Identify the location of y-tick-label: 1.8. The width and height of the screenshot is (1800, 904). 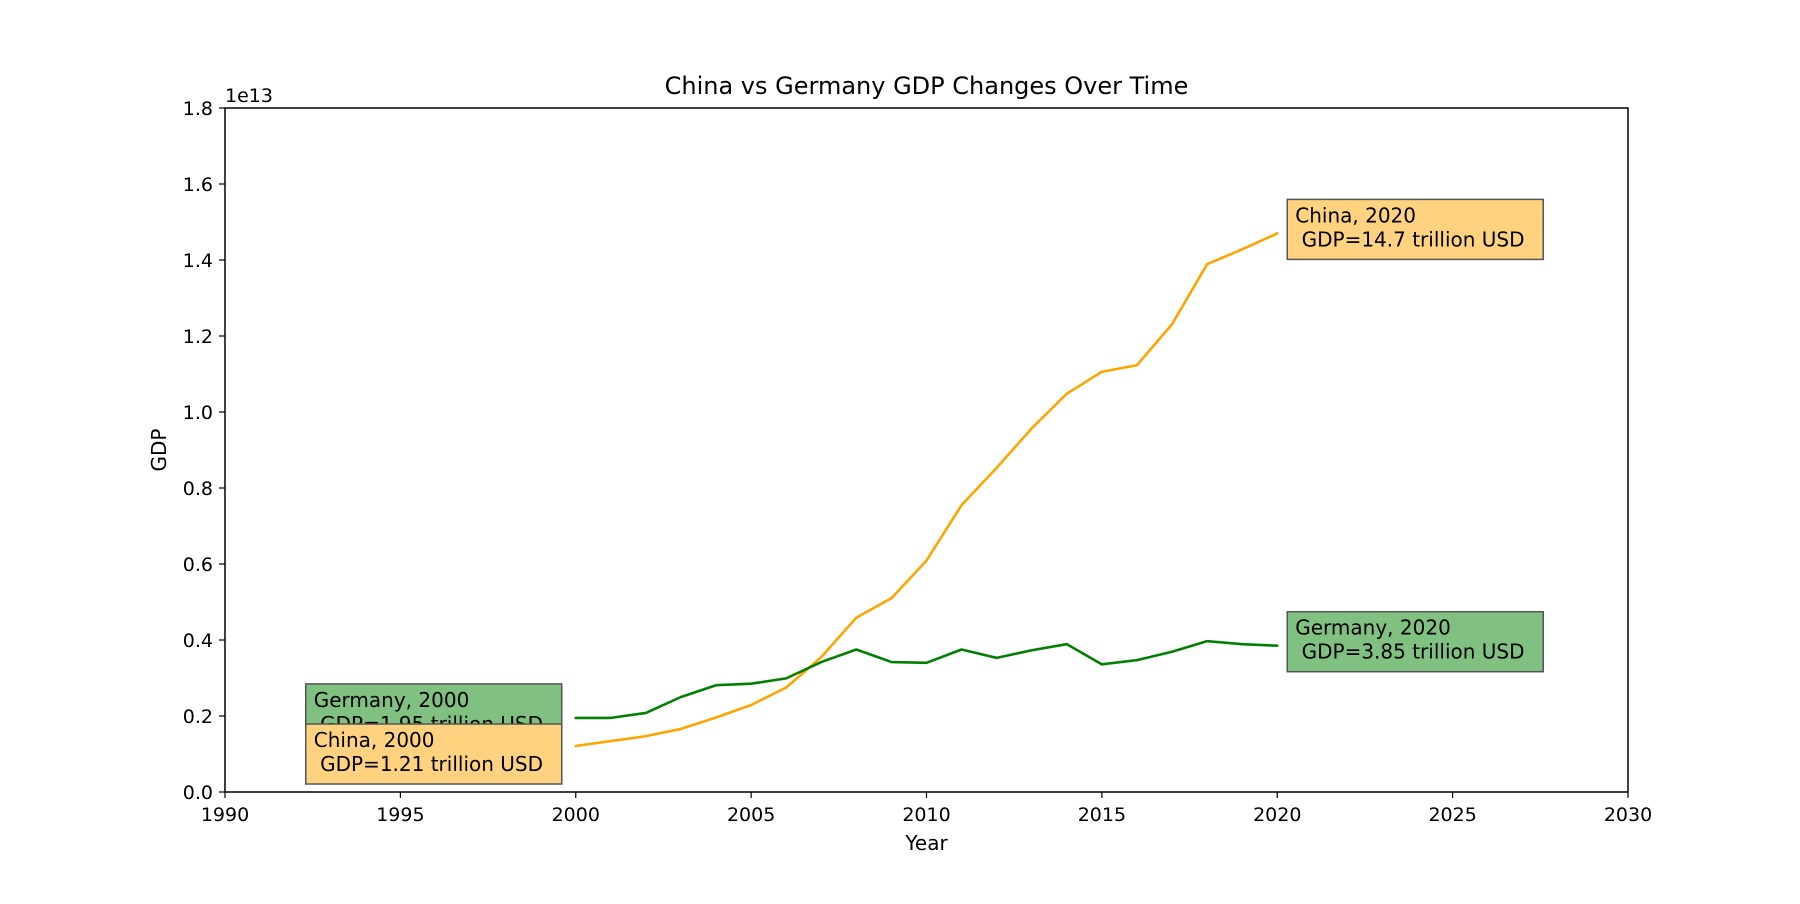
(198, 109).